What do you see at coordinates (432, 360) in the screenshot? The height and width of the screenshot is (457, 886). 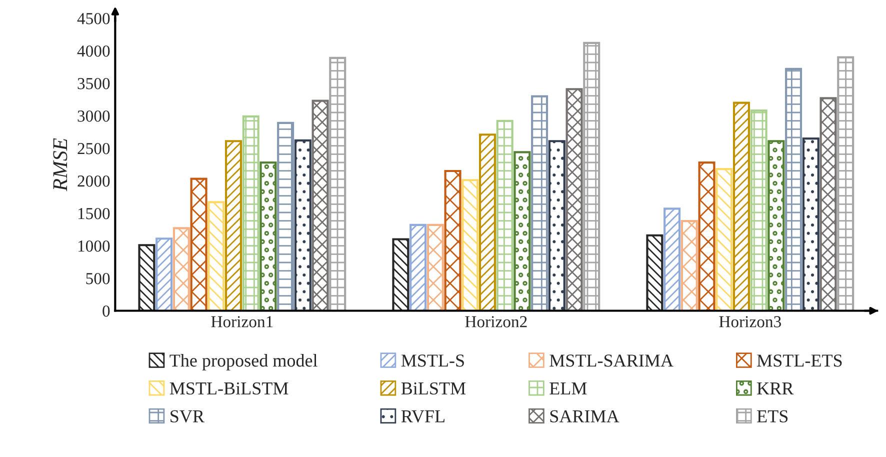 I see `legend-label: MSTL-S` at bounding box center [432, 360].